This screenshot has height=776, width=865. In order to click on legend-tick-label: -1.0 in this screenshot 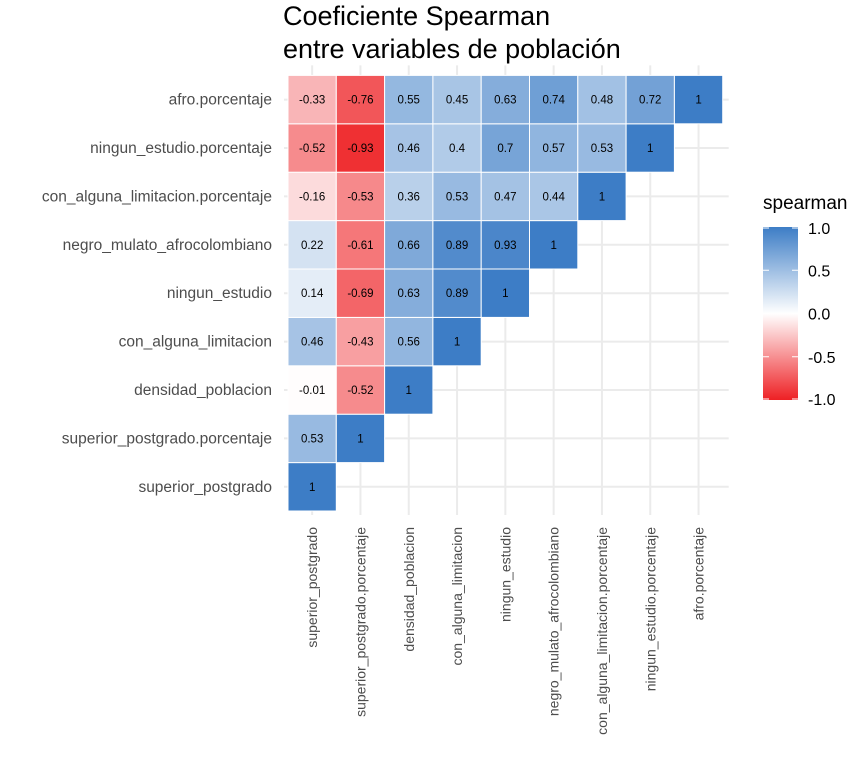, I will do `click(822, 400)`.